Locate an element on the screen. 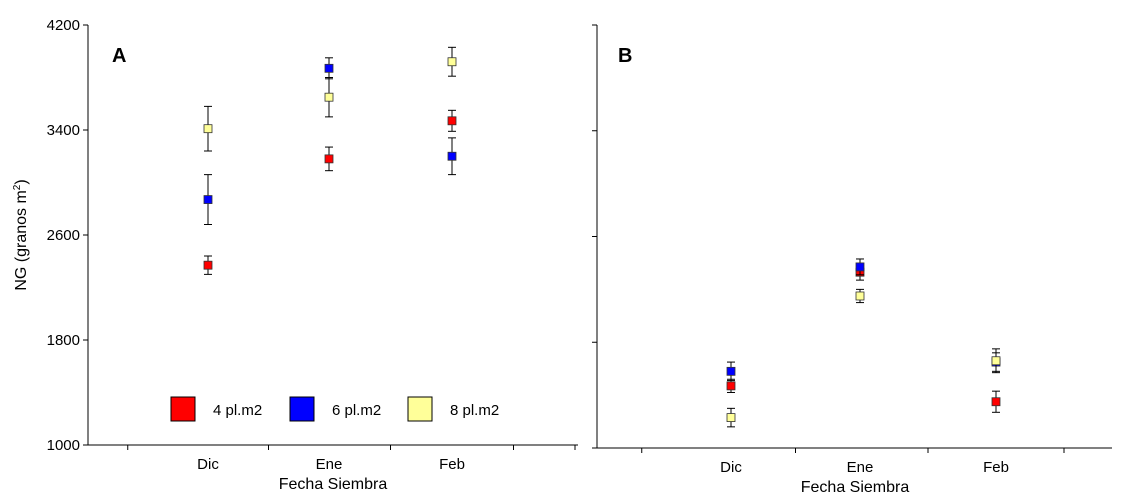  panel-a-y-axis-title: NG (granos m2) is located at coordinates (21, 234).